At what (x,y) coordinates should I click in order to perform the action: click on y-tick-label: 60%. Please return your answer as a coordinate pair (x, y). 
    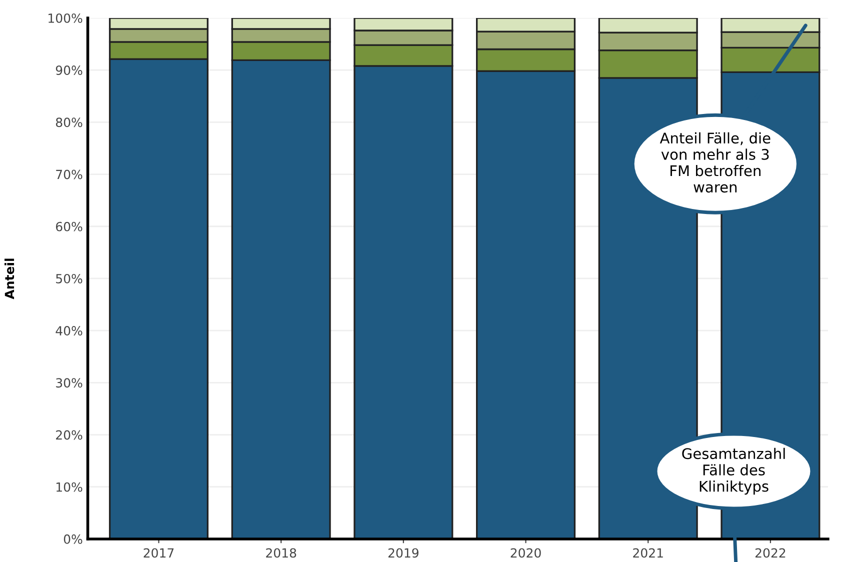
    Looking at the image, I should click on (69, 227).